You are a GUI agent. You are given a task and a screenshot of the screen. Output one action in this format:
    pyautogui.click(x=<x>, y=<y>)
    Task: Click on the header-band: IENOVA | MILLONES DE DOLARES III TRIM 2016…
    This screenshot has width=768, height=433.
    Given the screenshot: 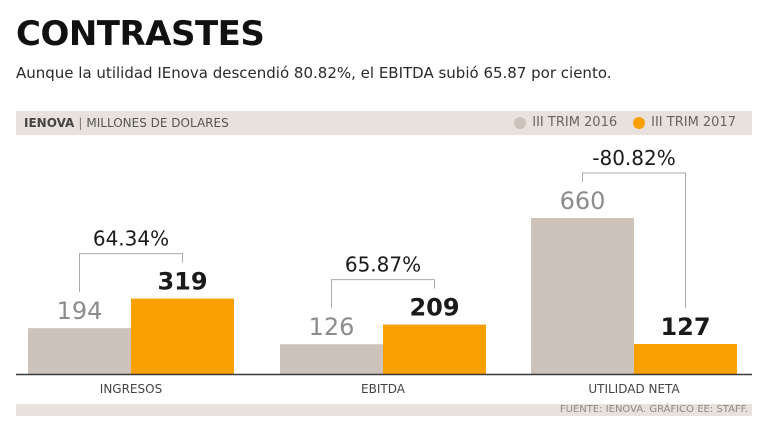 What is the action you would take?
    pyautogui.click(x=384, y=123)
    